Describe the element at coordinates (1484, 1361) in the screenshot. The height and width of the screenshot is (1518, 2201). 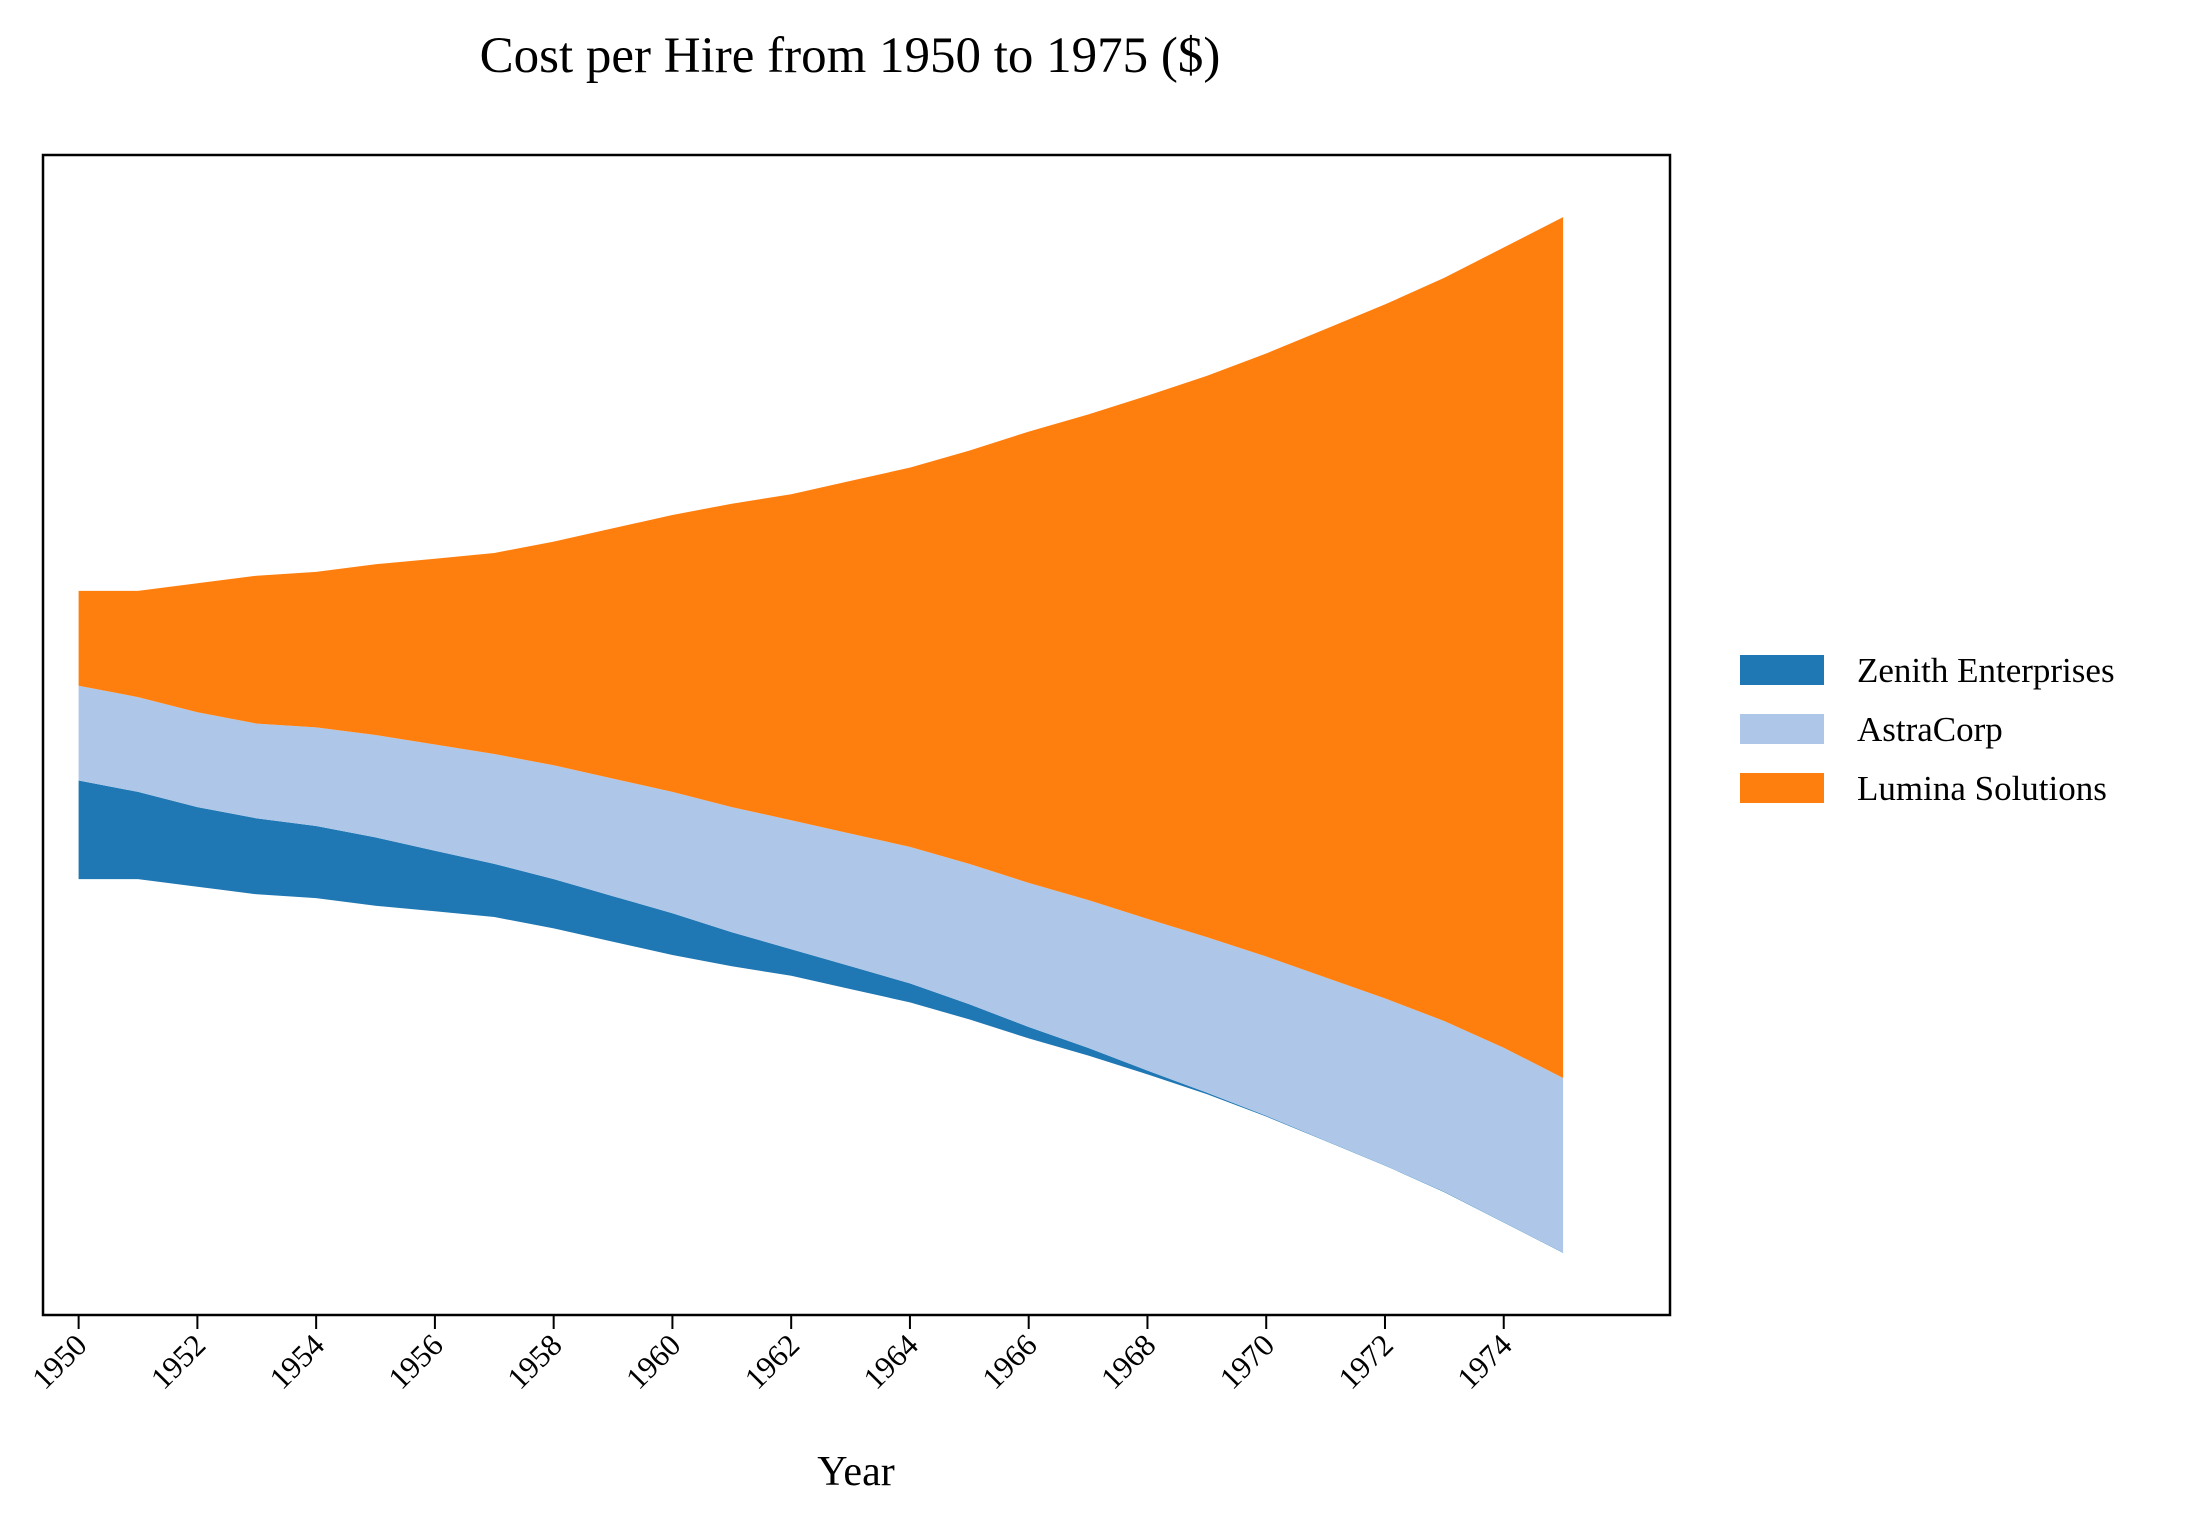
I see `x-tick-label: 1974` at that location.